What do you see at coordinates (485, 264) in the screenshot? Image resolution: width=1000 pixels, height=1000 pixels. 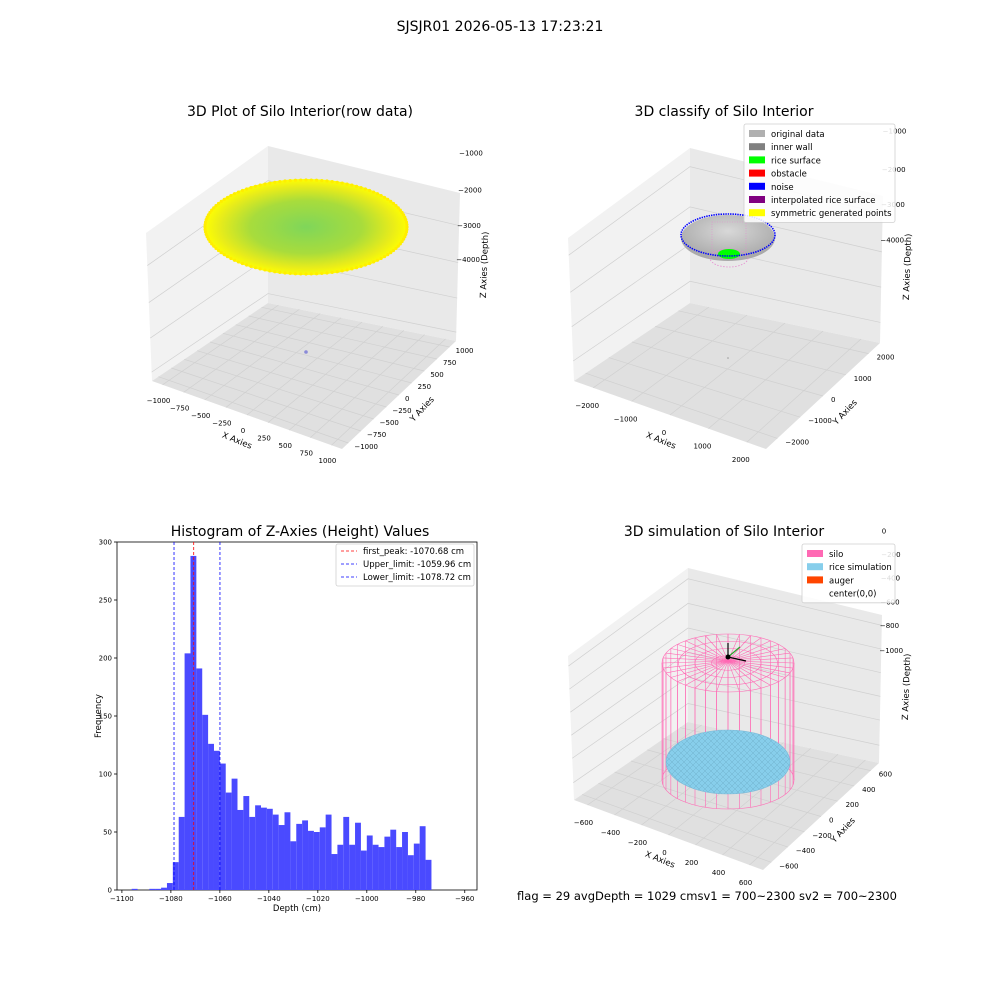 I see `panel1-zlabel: Z Axies (Depth)` at bounding box center [485, 264].